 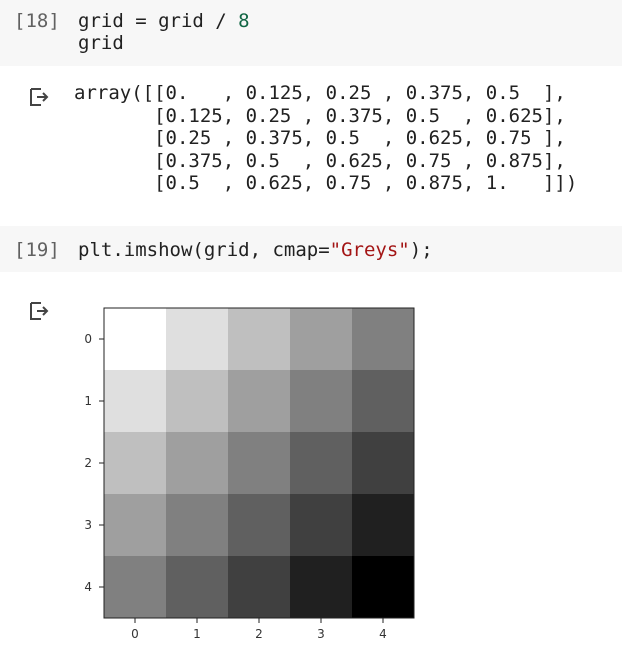 I want to click on y-tick-label: 0, so click(x=88, y=339).